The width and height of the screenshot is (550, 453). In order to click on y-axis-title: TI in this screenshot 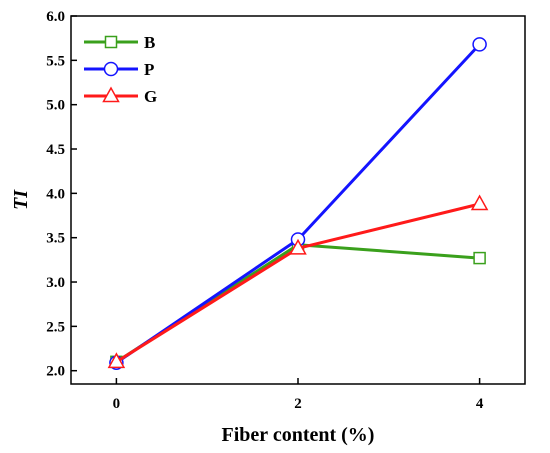, I will do `click(21, 199)`.